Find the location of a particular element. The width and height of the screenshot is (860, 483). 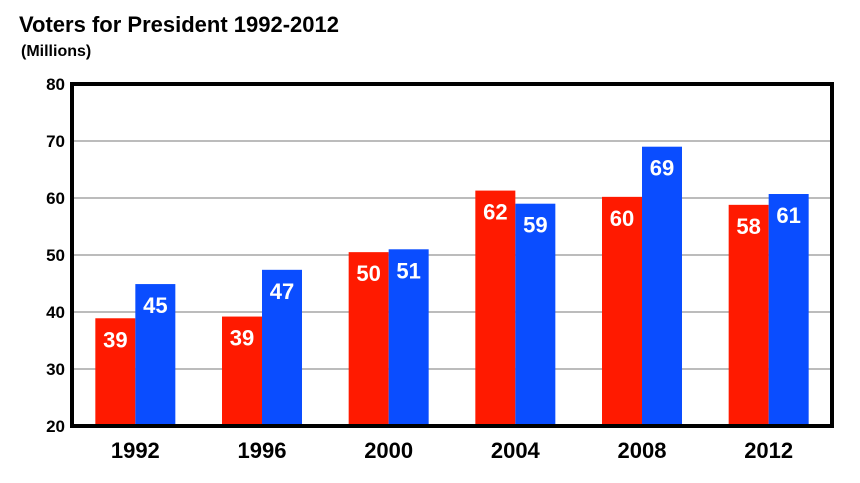

y-tick-label: 20 is located at coordinates (55, 426).